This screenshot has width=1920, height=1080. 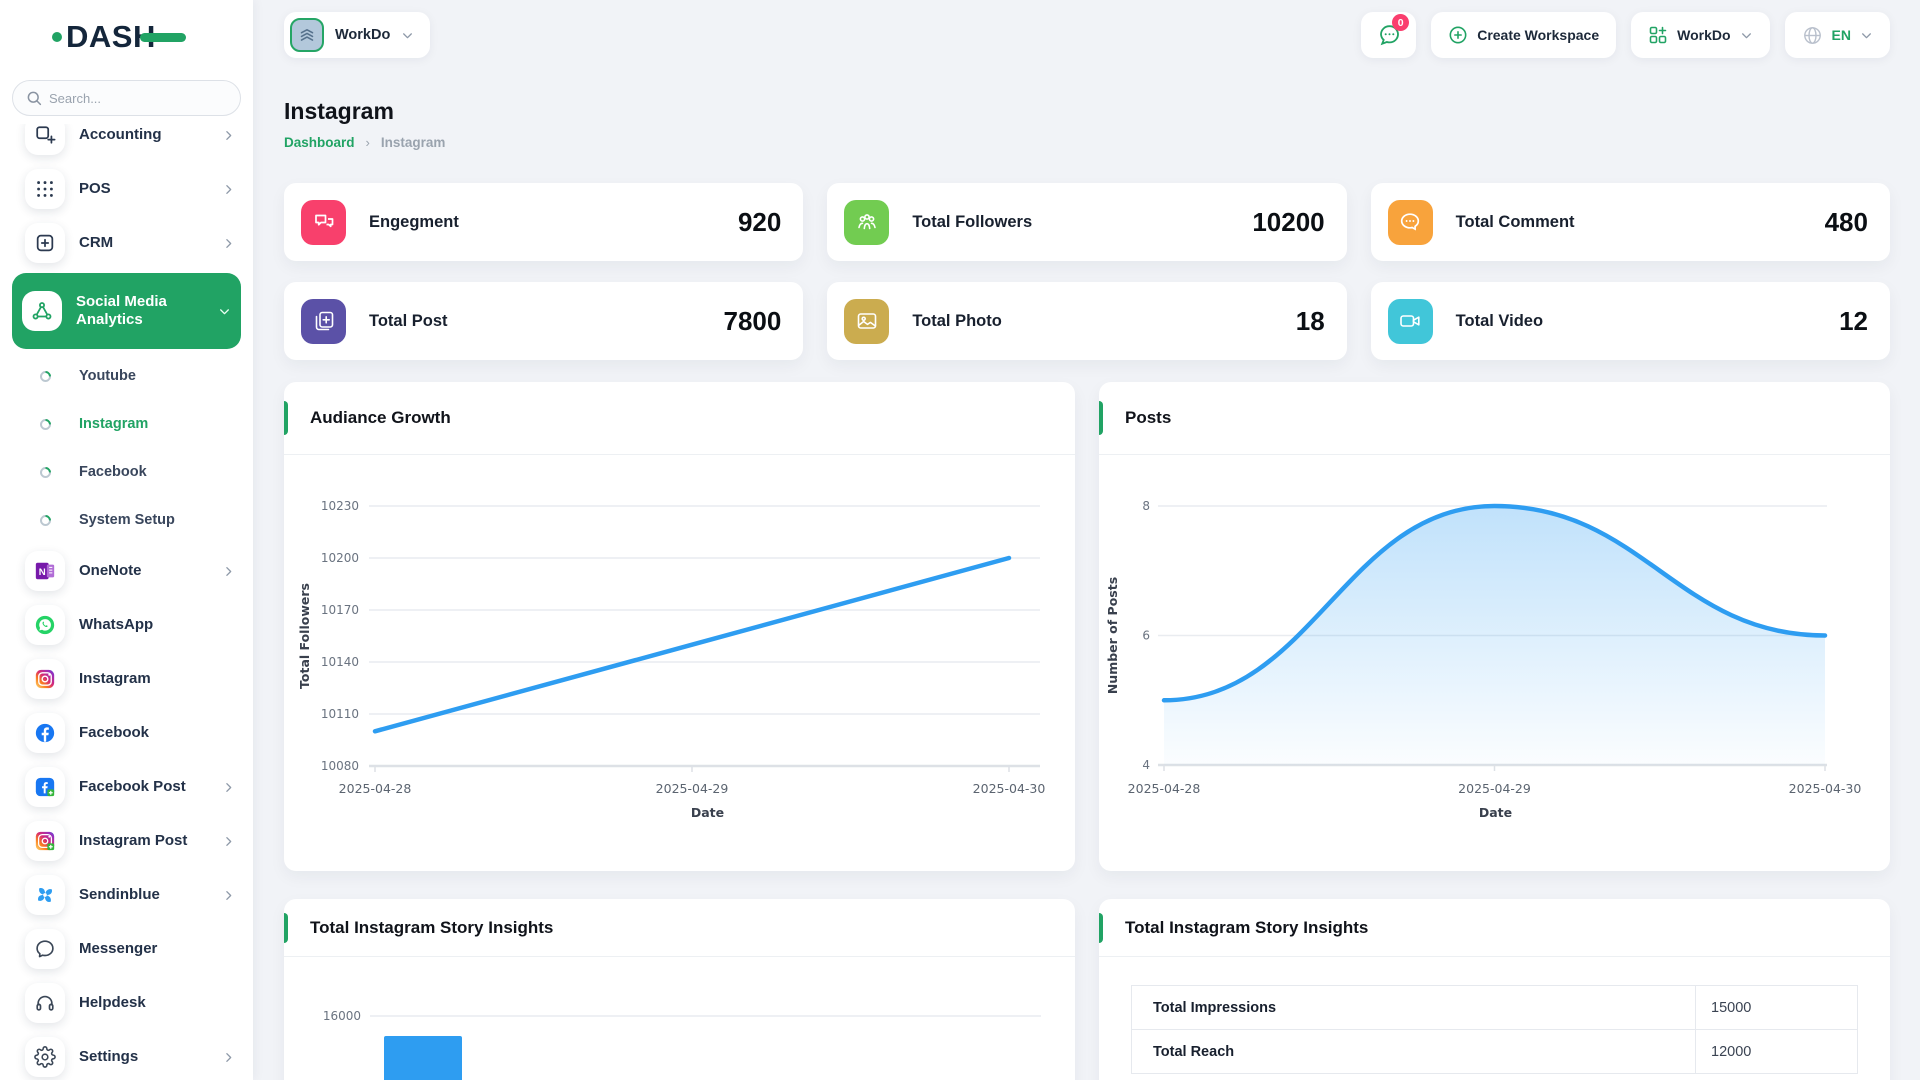 I want to click on sidebar-item-facebook: Facebook, so click(x=126, y=733).